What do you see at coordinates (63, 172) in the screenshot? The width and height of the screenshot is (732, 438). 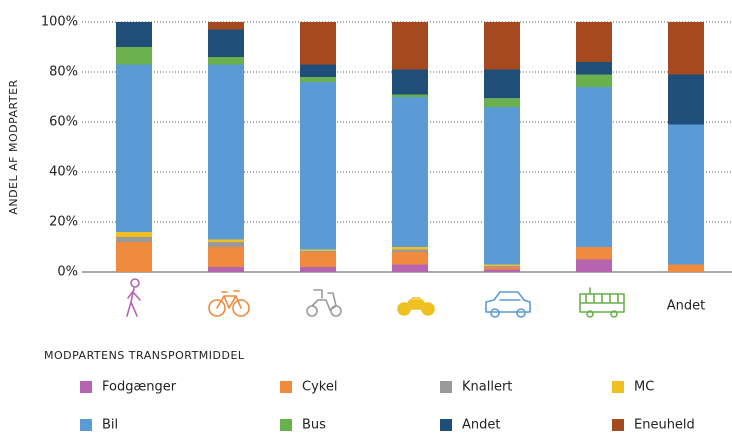 I see `y-tick-label: 40%` at bounding box center [63, 172].